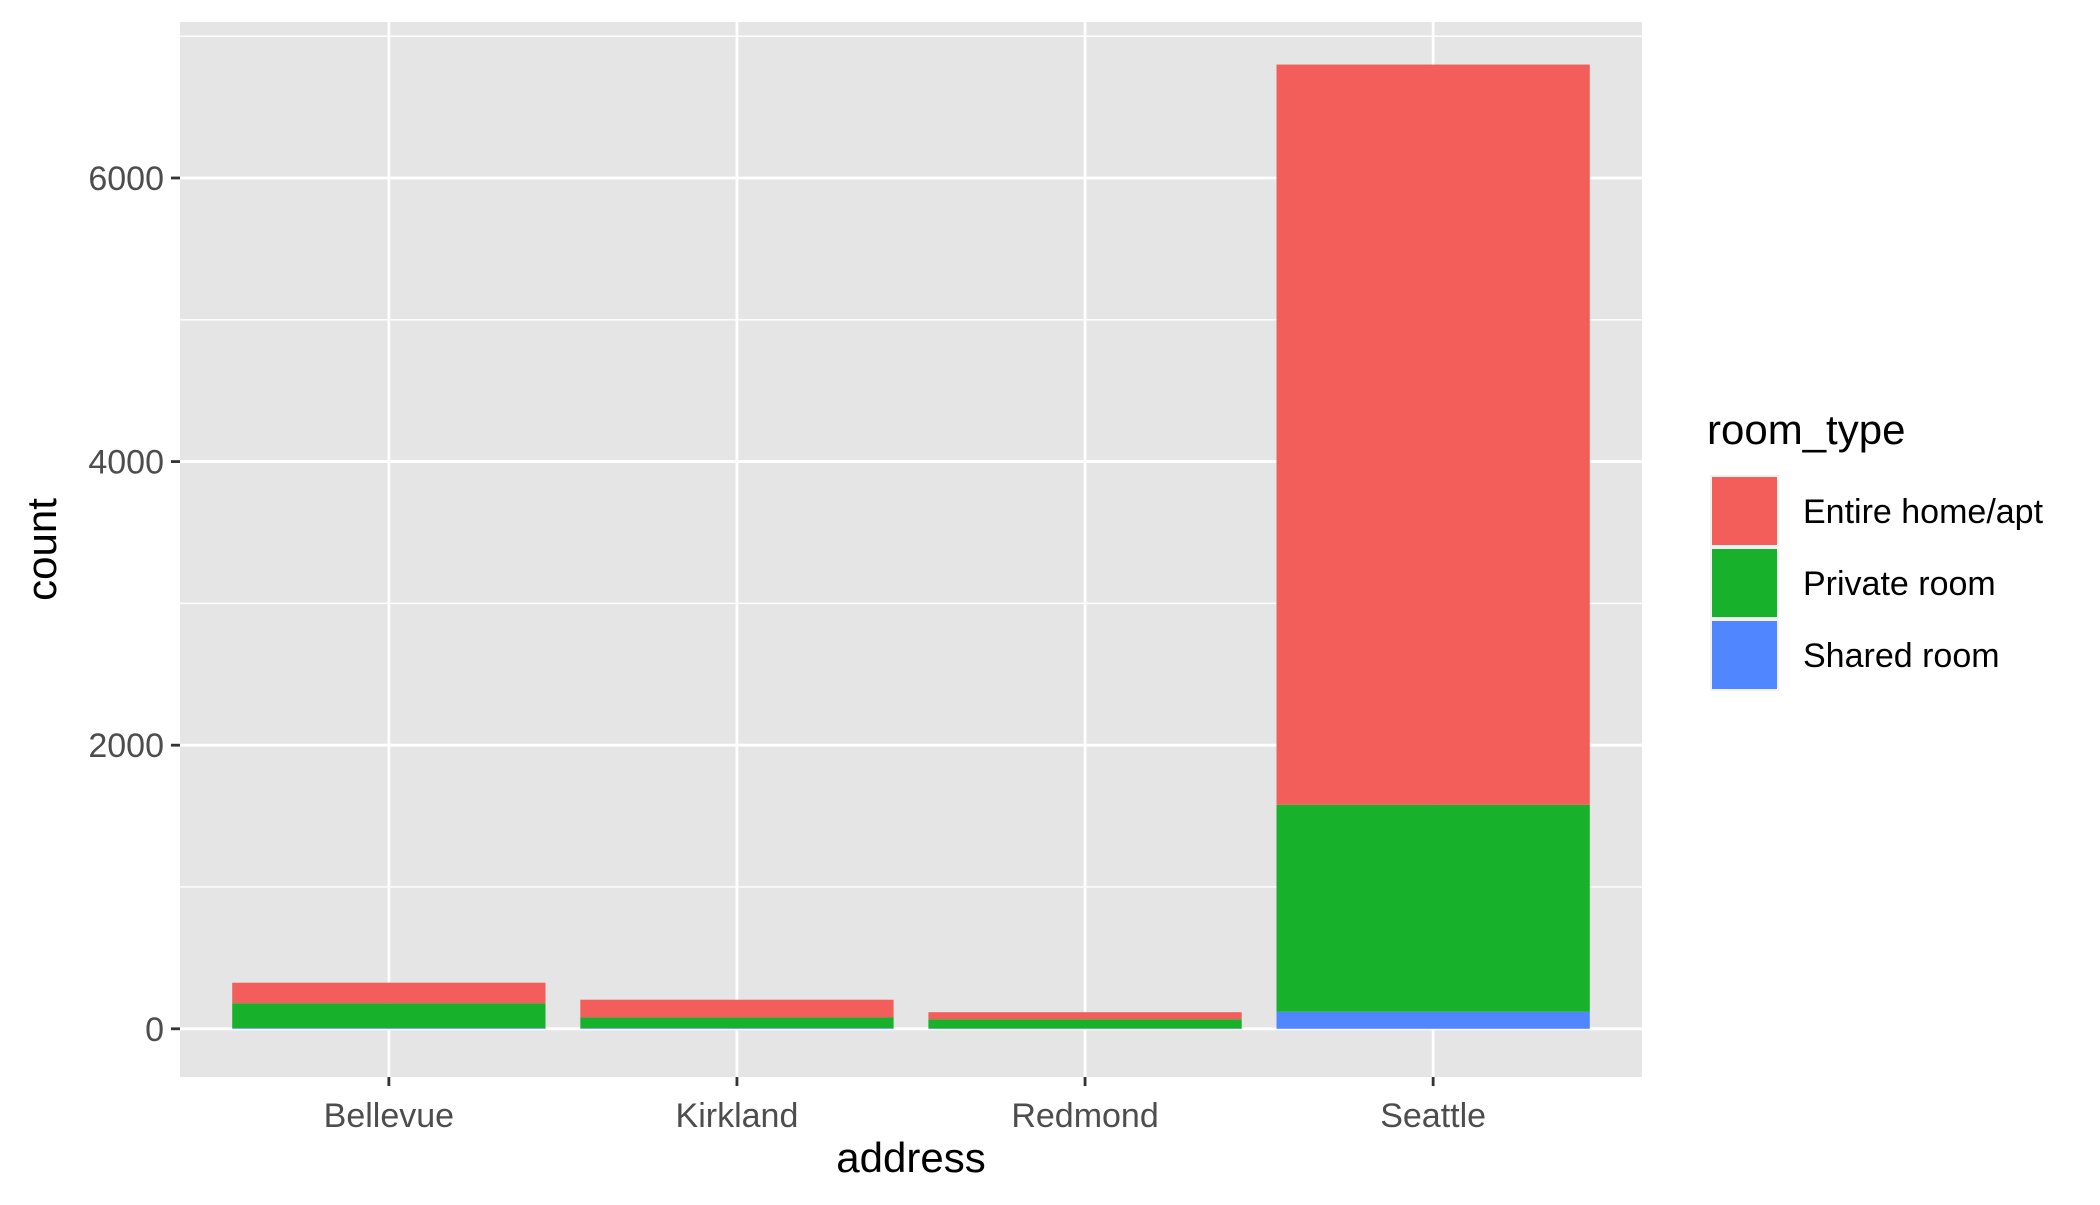  Describe the element at coordinates (134, 604) in the screenshot. I see `y-axis: 0 2000 4000 6000` at that location.